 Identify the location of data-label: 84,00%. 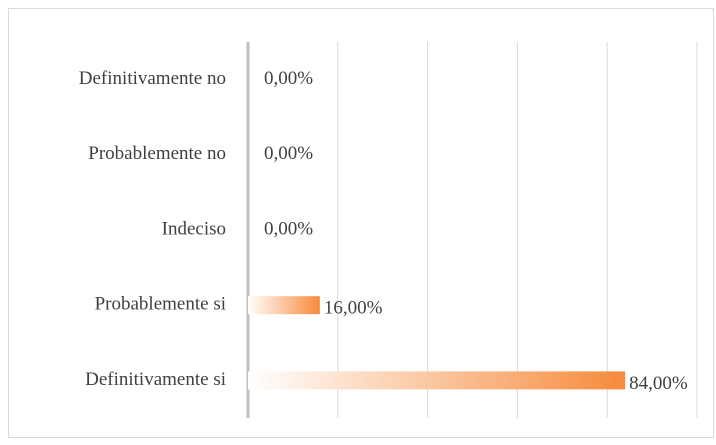
(658, 383).